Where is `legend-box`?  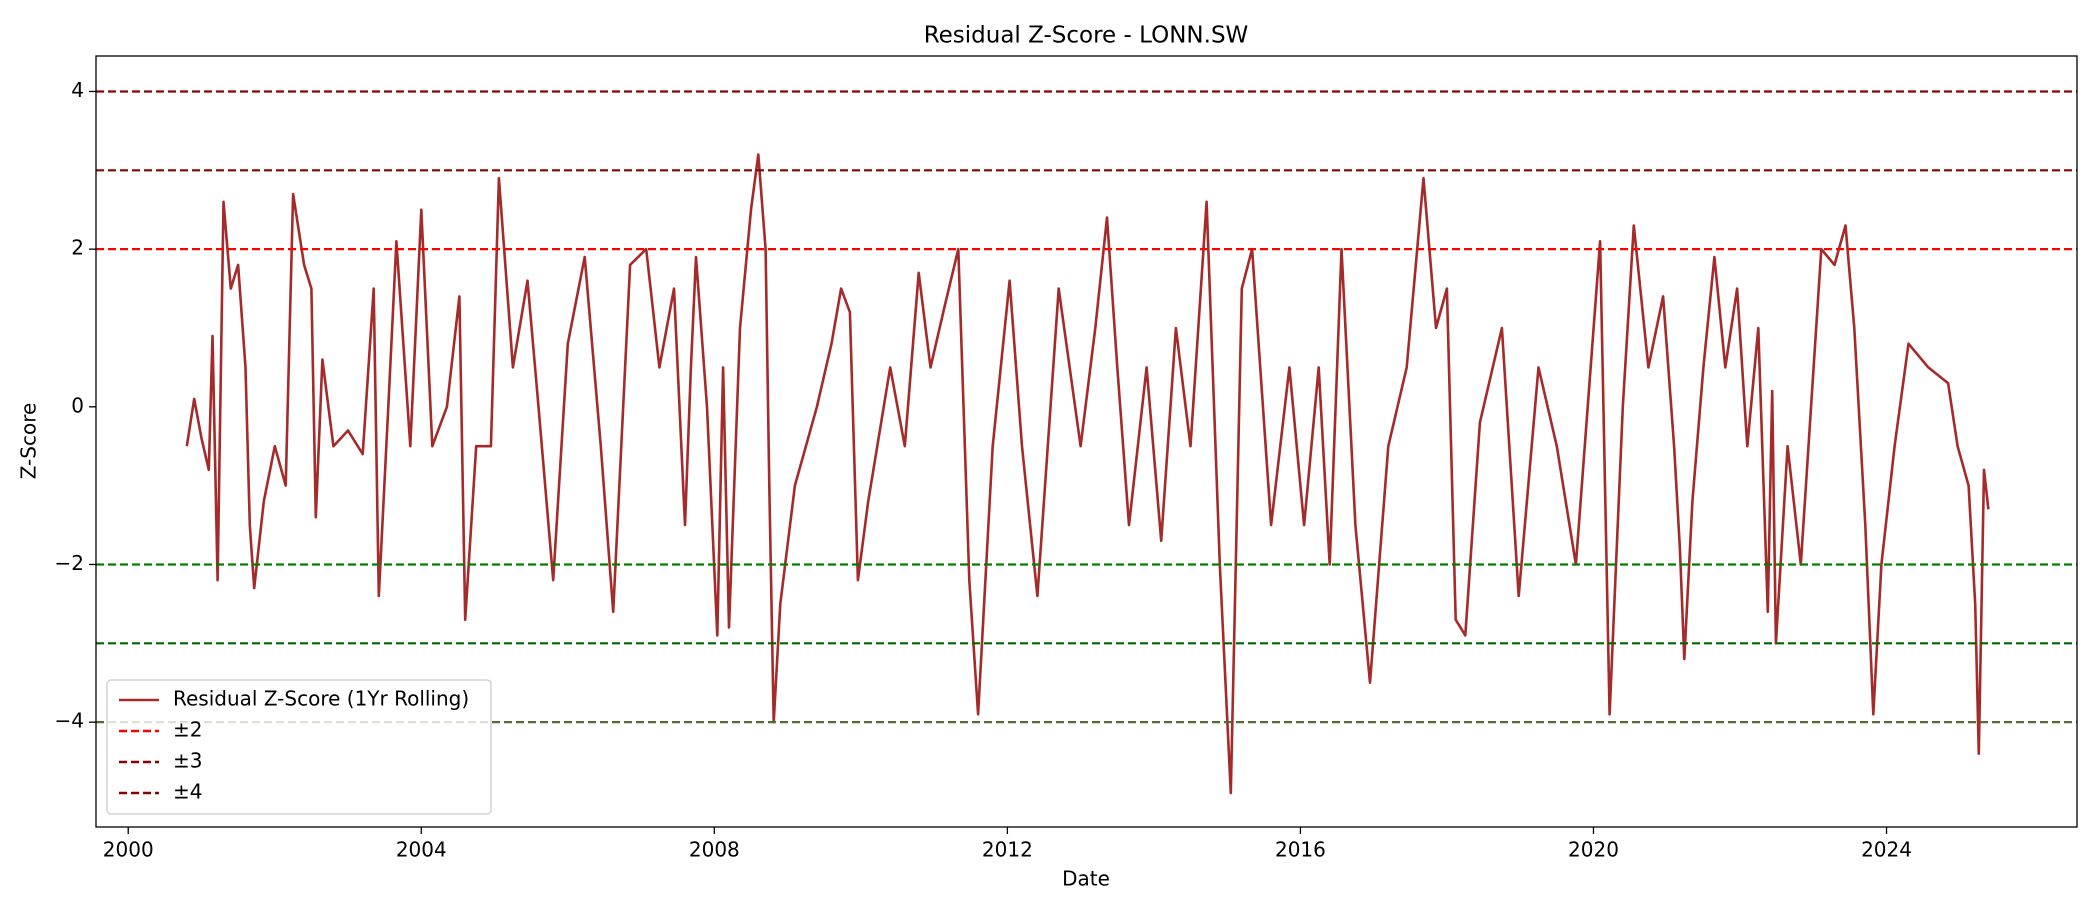
legend-box is located at coordinates (299, 747).